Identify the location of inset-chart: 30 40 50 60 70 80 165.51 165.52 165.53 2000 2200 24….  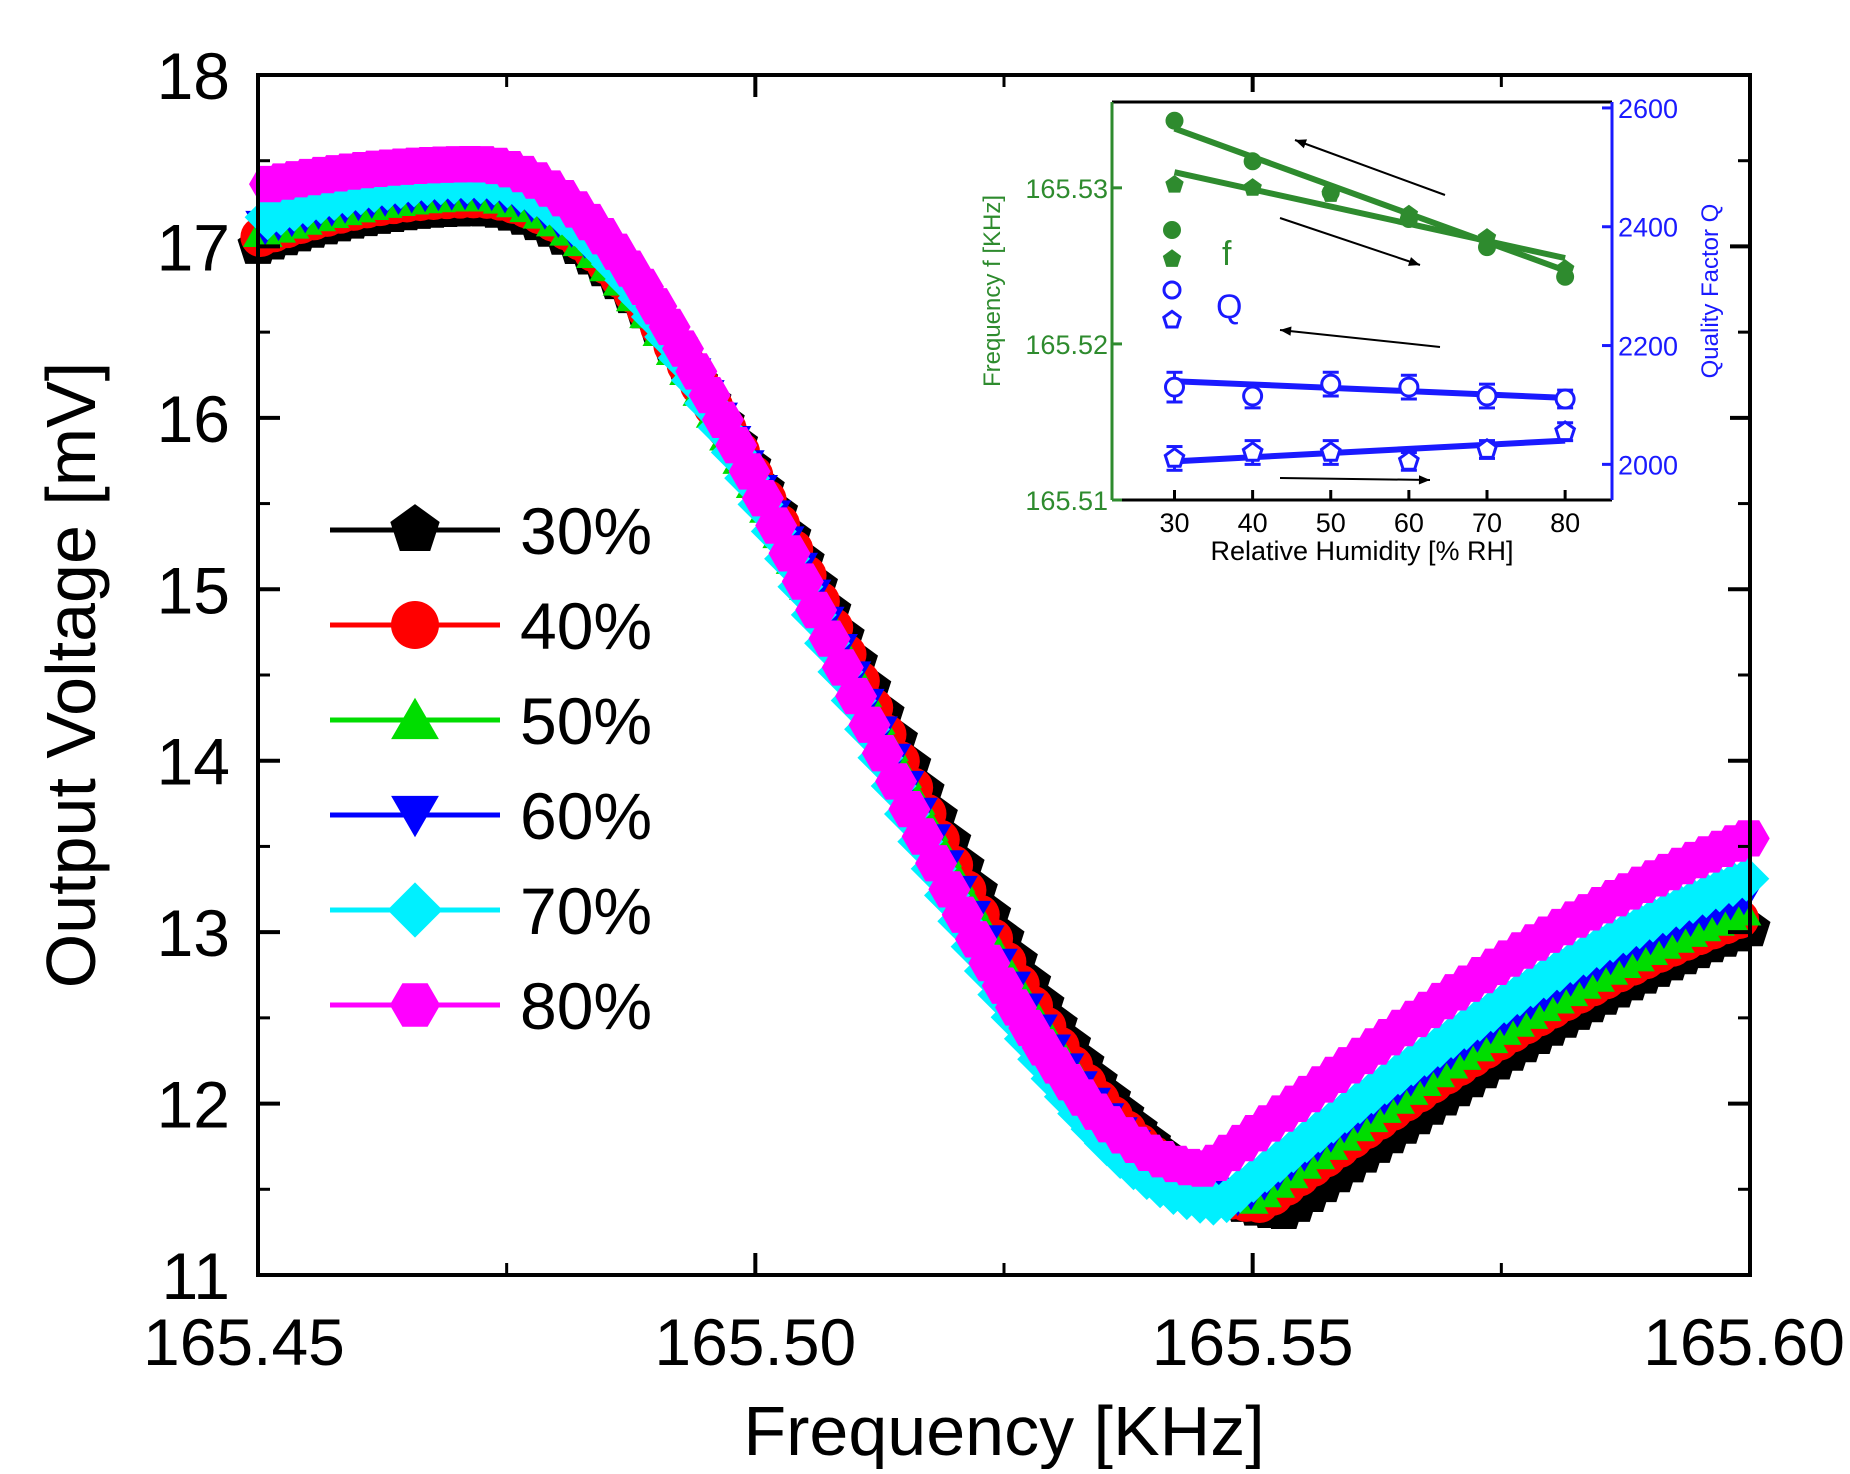
(1354, 332).